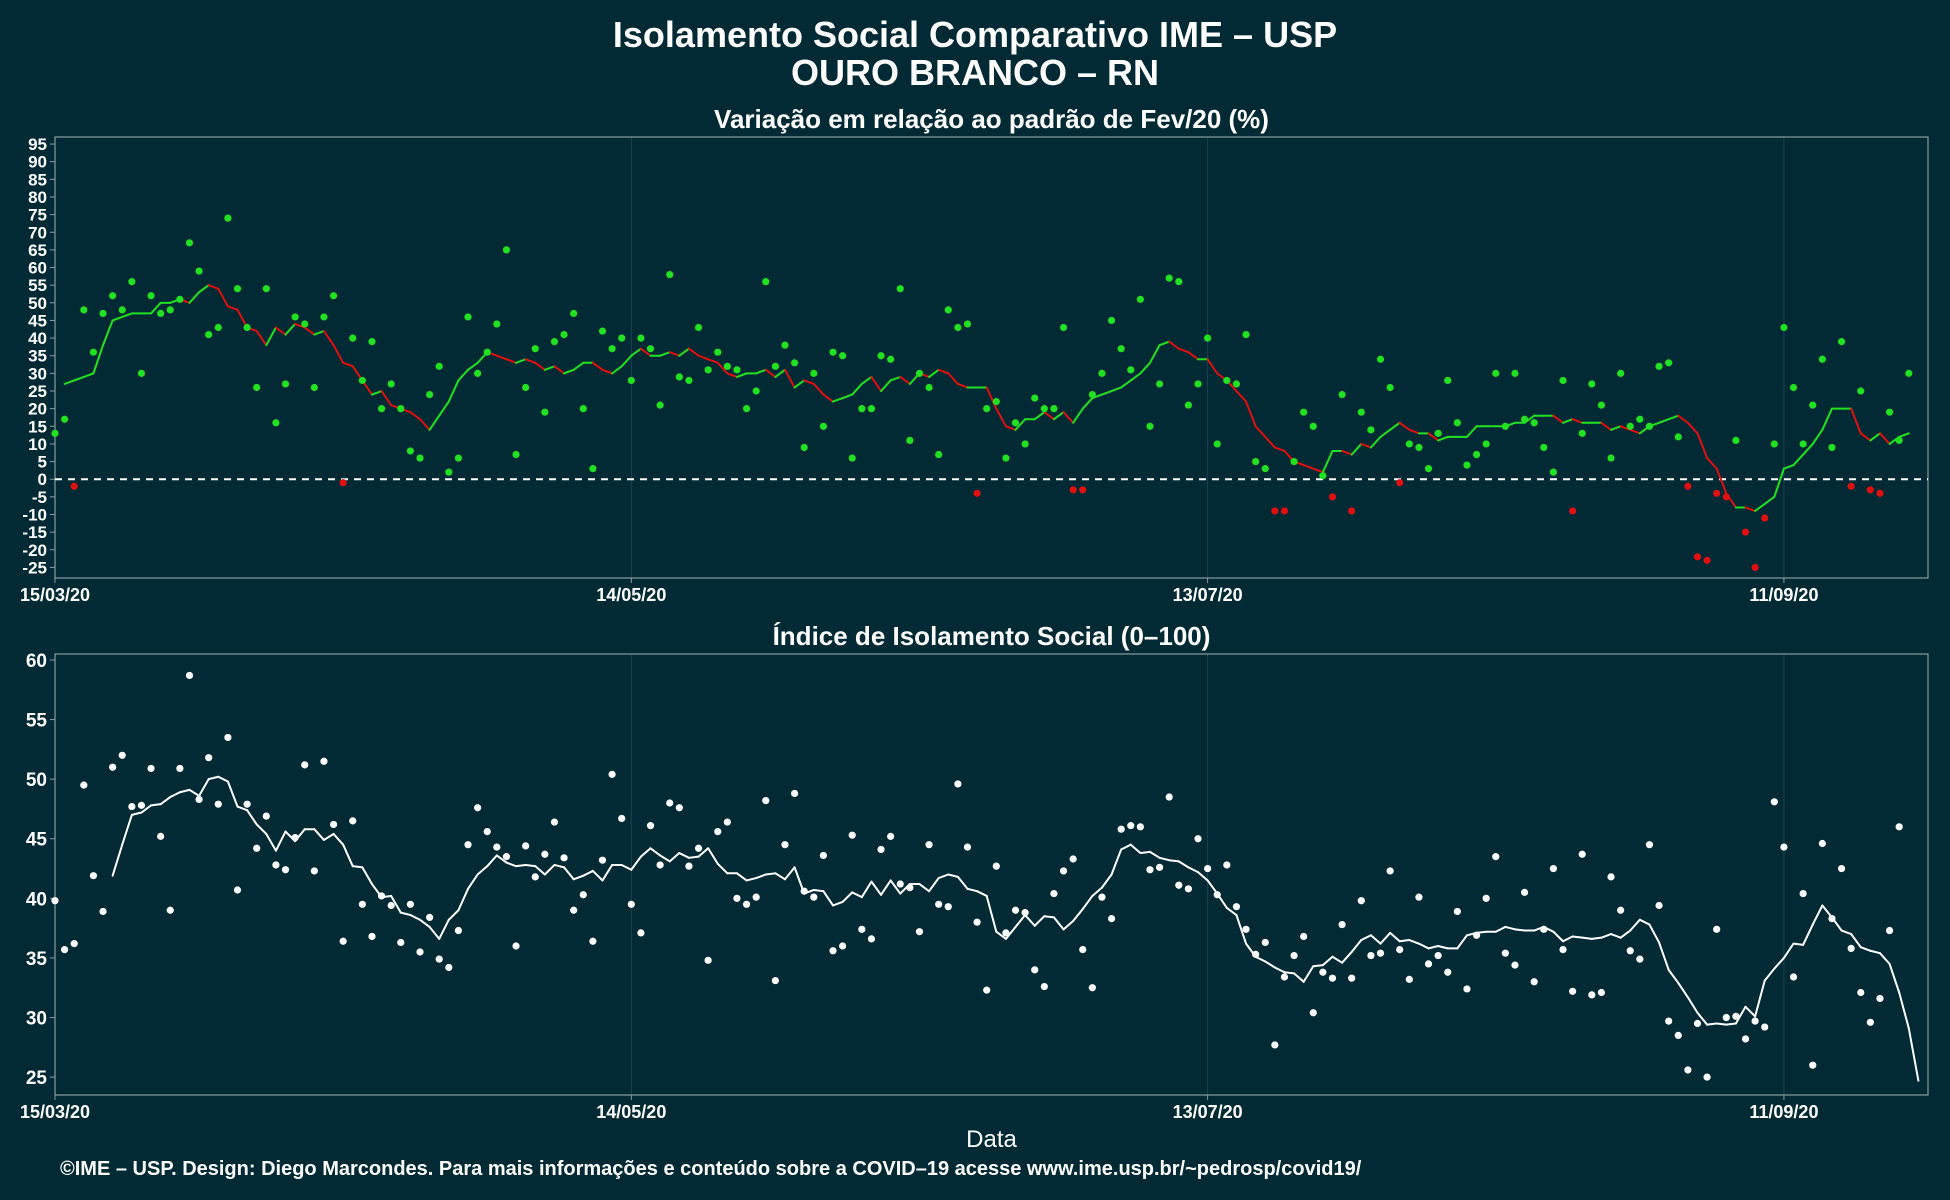  Describe the element at coordinates (37, 338) in the screenshot. I see `y-tick-label: 40` at that location.